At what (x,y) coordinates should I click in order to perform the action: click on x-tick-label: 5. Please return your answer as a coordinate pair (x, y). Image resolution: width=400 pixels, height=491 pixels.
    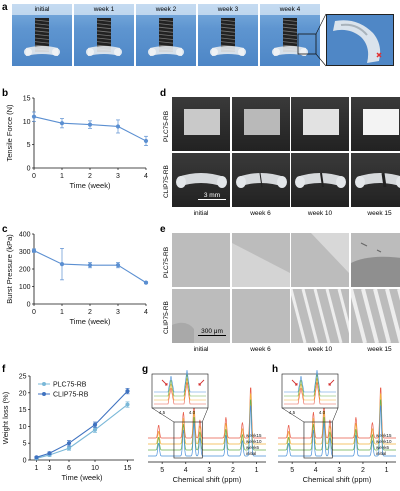
    Looking at the image, I should click on (292, 470).